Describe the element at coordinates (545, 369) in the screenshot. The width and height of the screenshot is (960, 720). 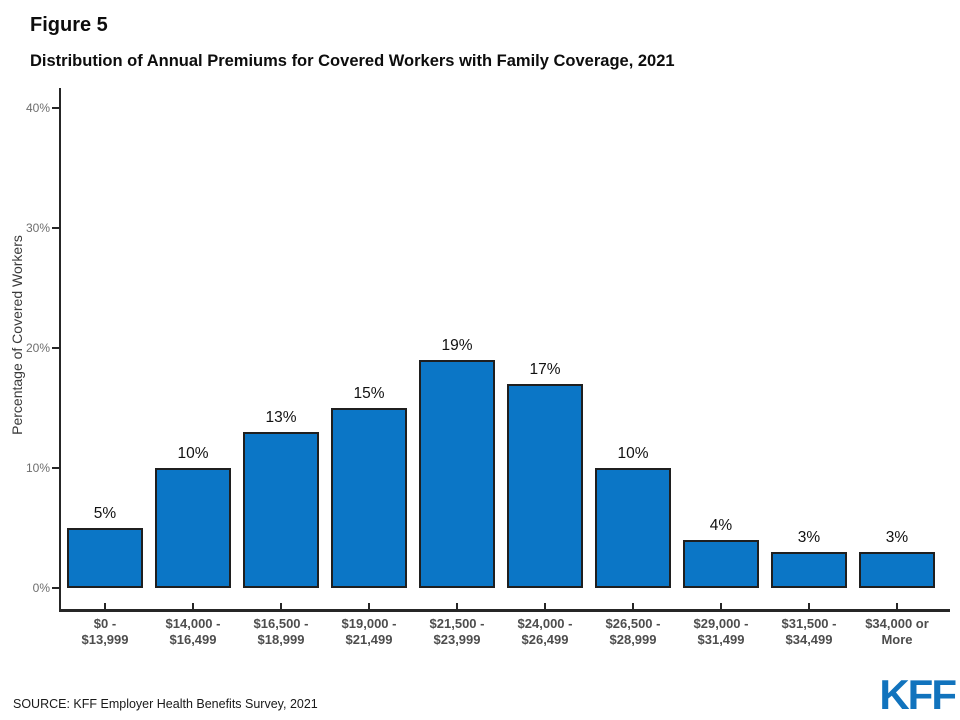
I see `bar-value-label: 17%` at that location.